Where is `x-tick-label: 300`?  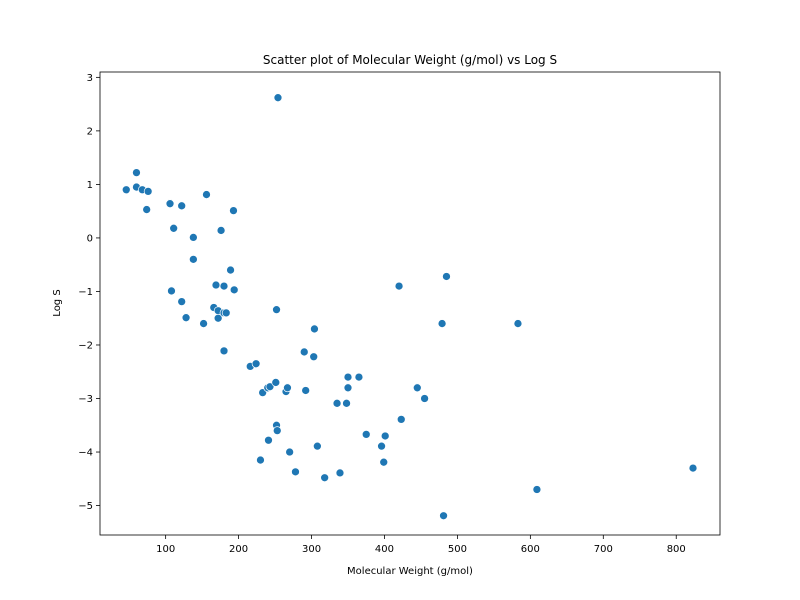
x-tick-label: 300 is located at coordinates (311, 549).